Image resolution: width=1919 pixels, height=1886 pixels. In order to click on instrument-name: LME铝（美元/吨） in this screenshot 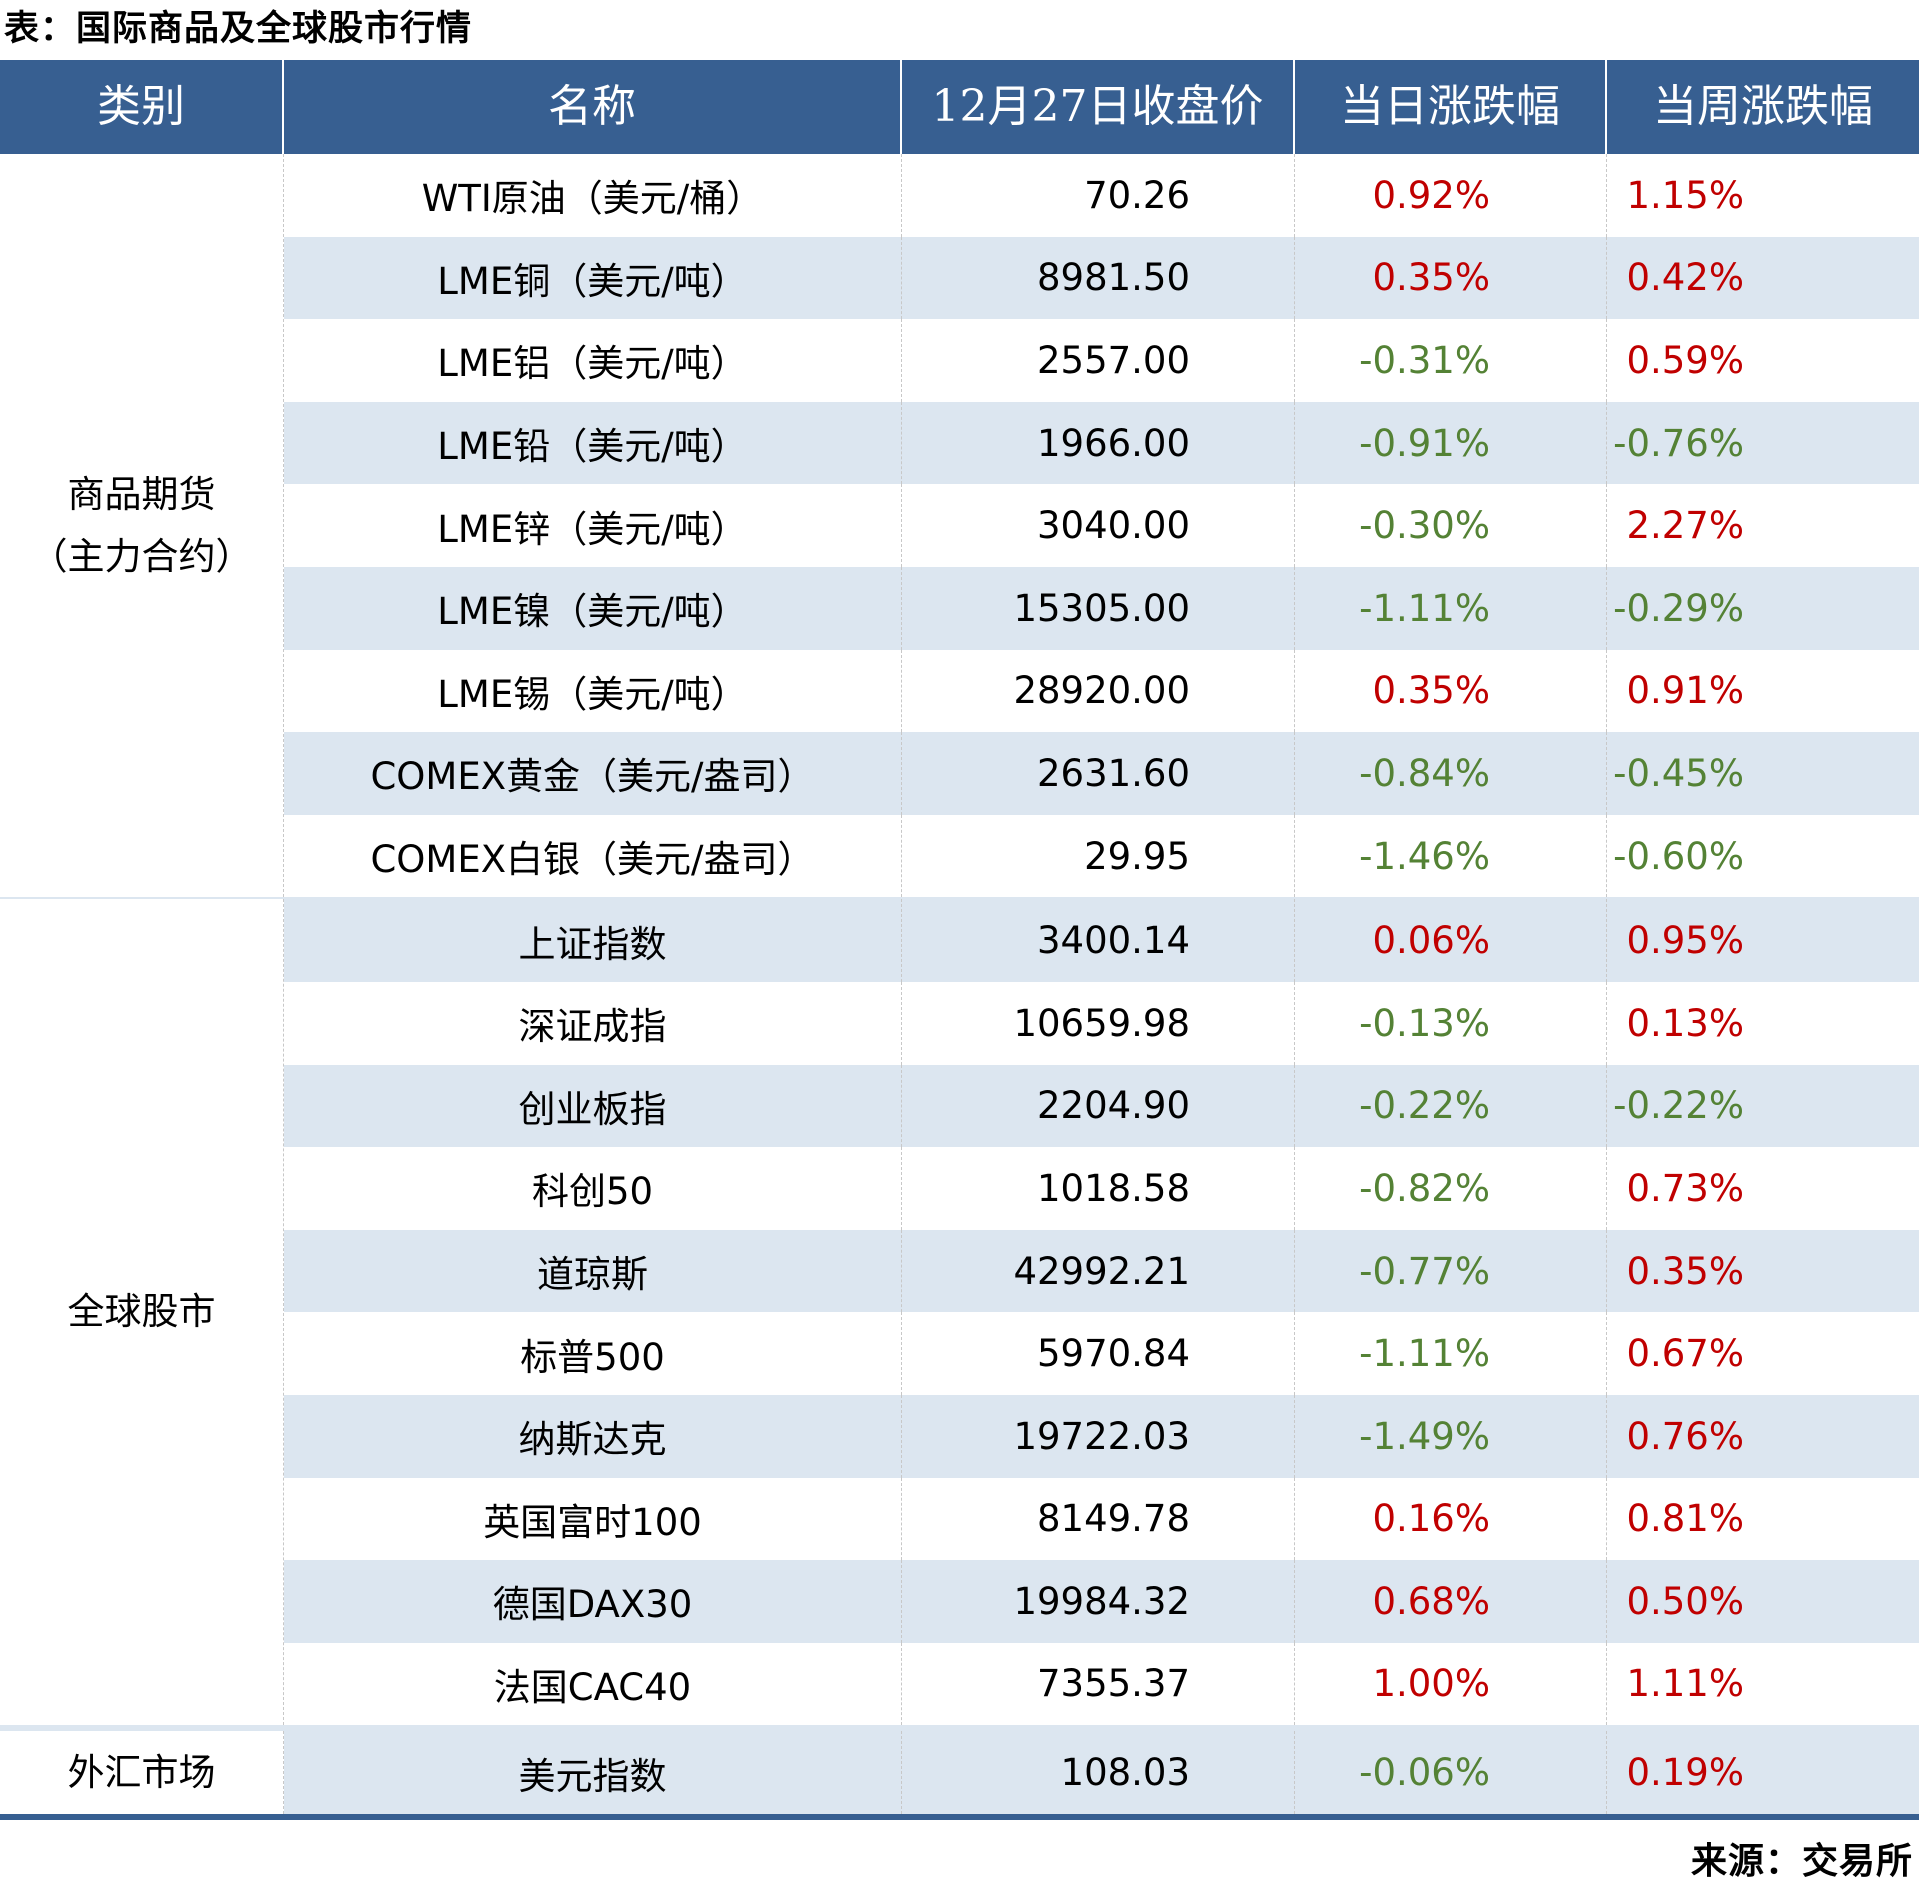, I will do `click(593, 360)`.